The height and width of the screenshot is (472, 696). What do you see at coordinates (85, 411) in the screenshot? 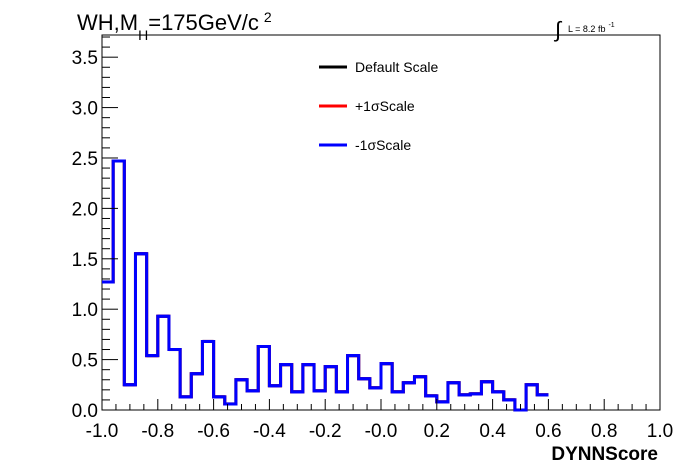
I see `y-tick-label: 0.0` at bounding box center [85, 411].